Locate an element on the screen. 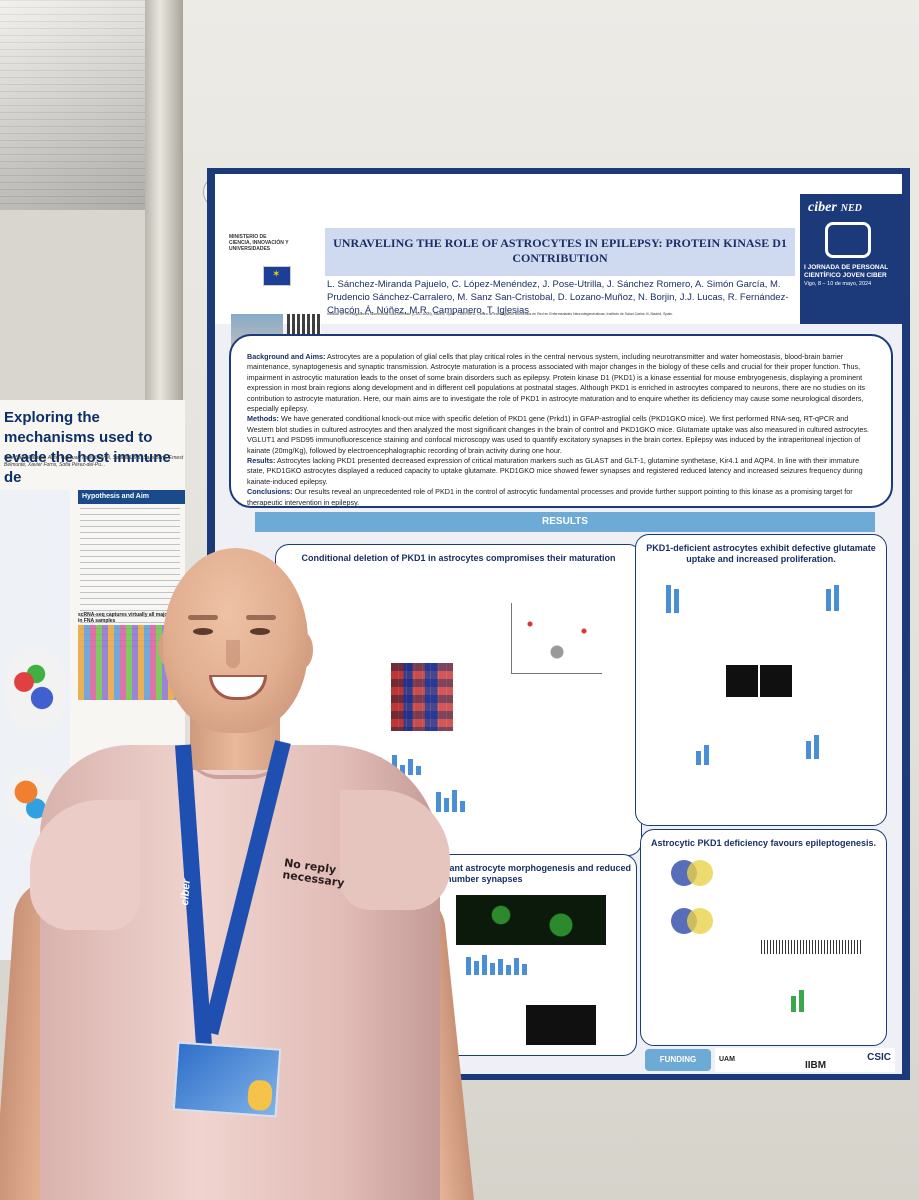  nose is located at coordinates (233, 654).